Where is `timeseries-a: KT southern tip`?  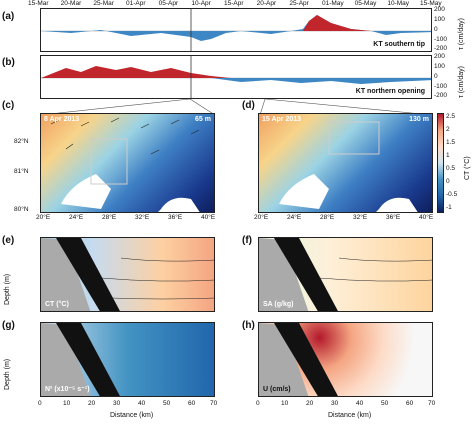 timeseries-a: KT southern tip is located at coordinates (236, 30).